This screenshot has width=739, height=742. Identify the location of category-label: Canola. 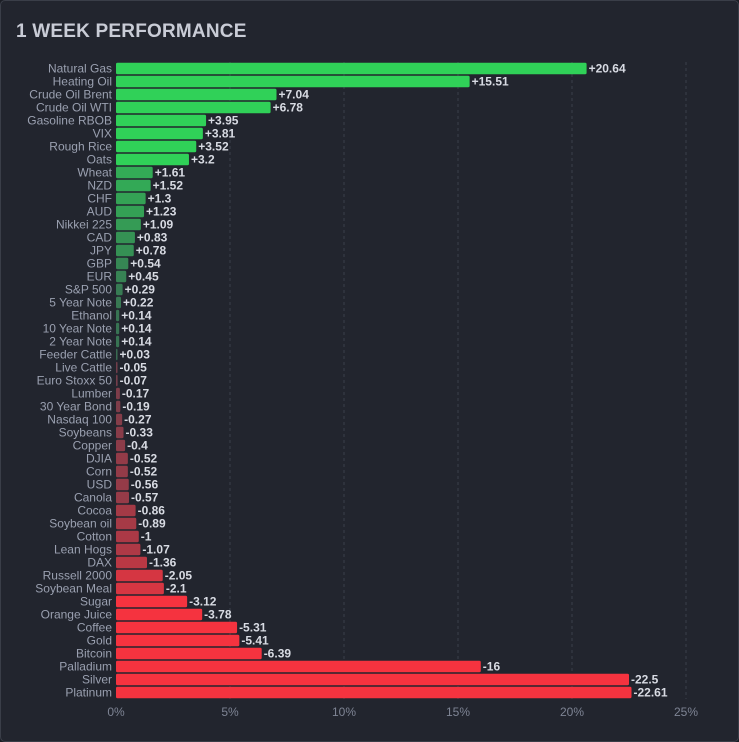
(93, 498).